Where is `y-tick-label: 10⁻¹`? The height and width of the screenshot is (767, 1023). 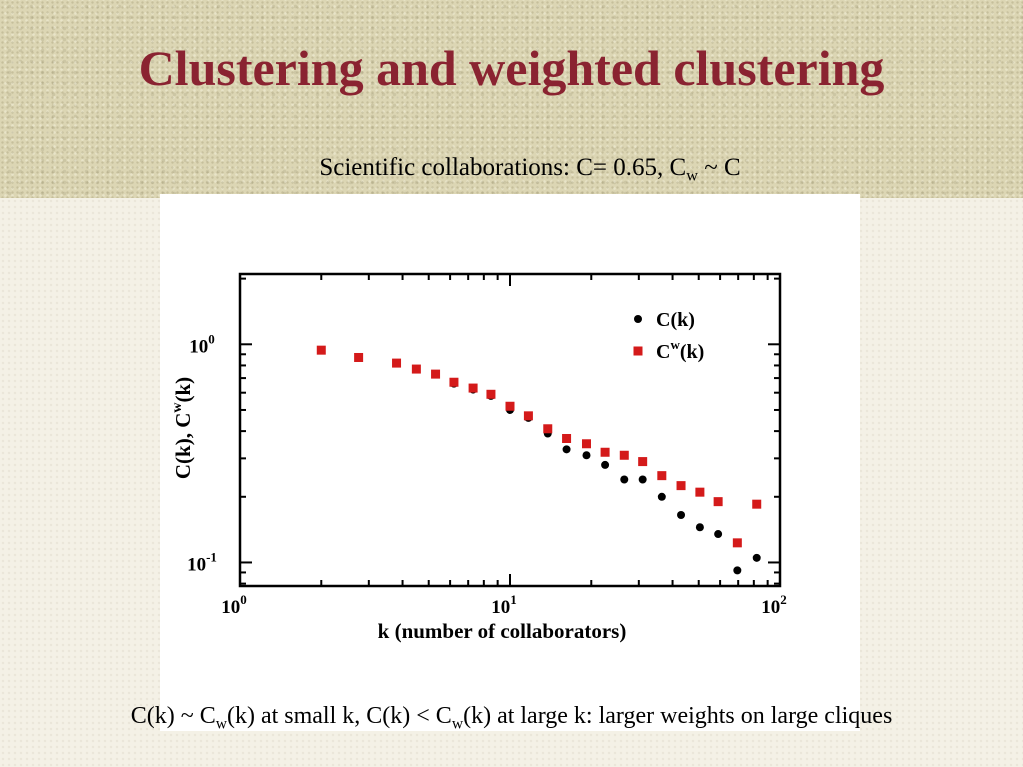 y-tick-label: 10⁻¹ is located at coordinates (202, 562).